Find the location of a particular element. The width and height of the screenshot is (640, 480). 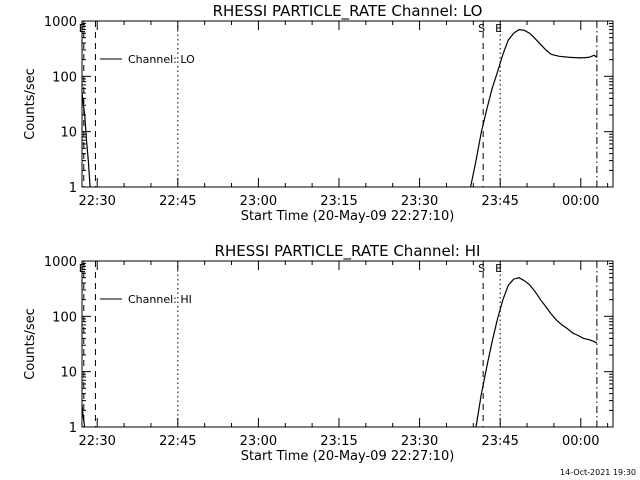

timestamp-footer: 14-Oct-2021 19:30 is located at coordinates (598, 472).